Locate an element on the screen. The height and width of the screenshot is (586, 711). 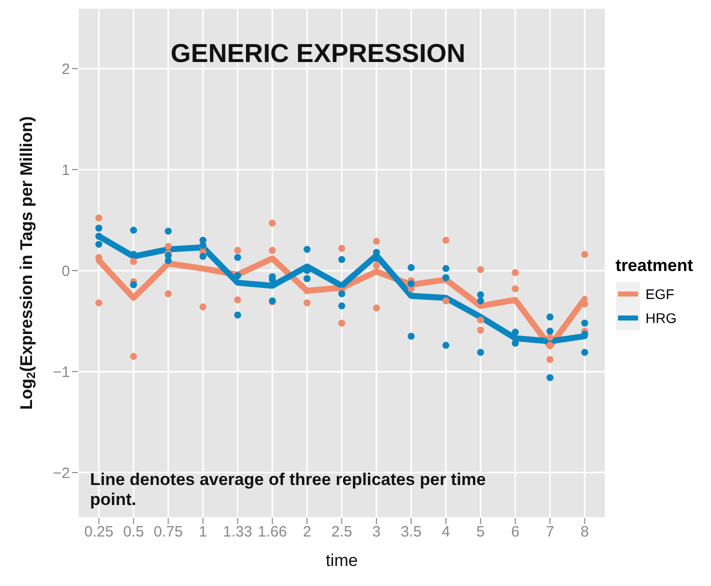
y-tick-label: −1 is located at coordinates (61, 372).